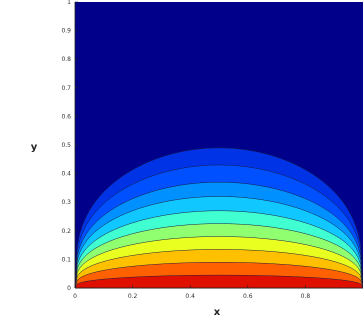 This screenshot has width=363, height=322. Describe the element at coordinates (69, 288) in the screenshot. I see `y-tick-label: 0` at that location.